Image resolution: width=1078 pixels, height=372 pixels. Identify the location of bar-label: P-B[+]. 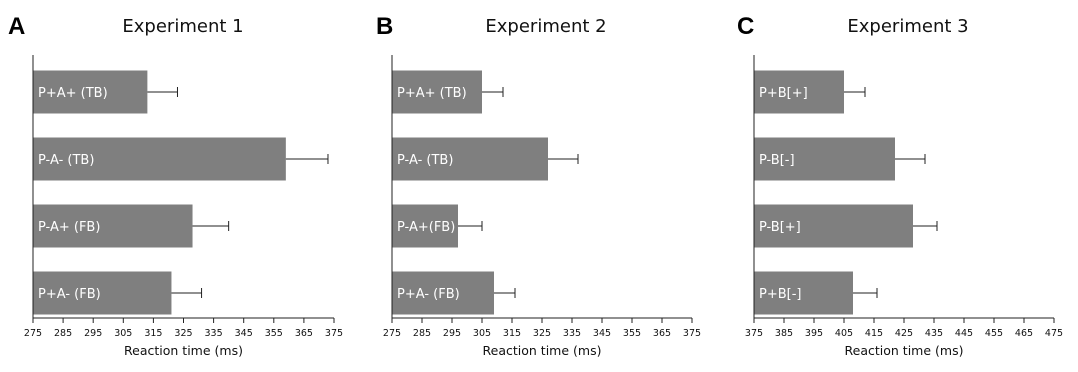
(780, 227).